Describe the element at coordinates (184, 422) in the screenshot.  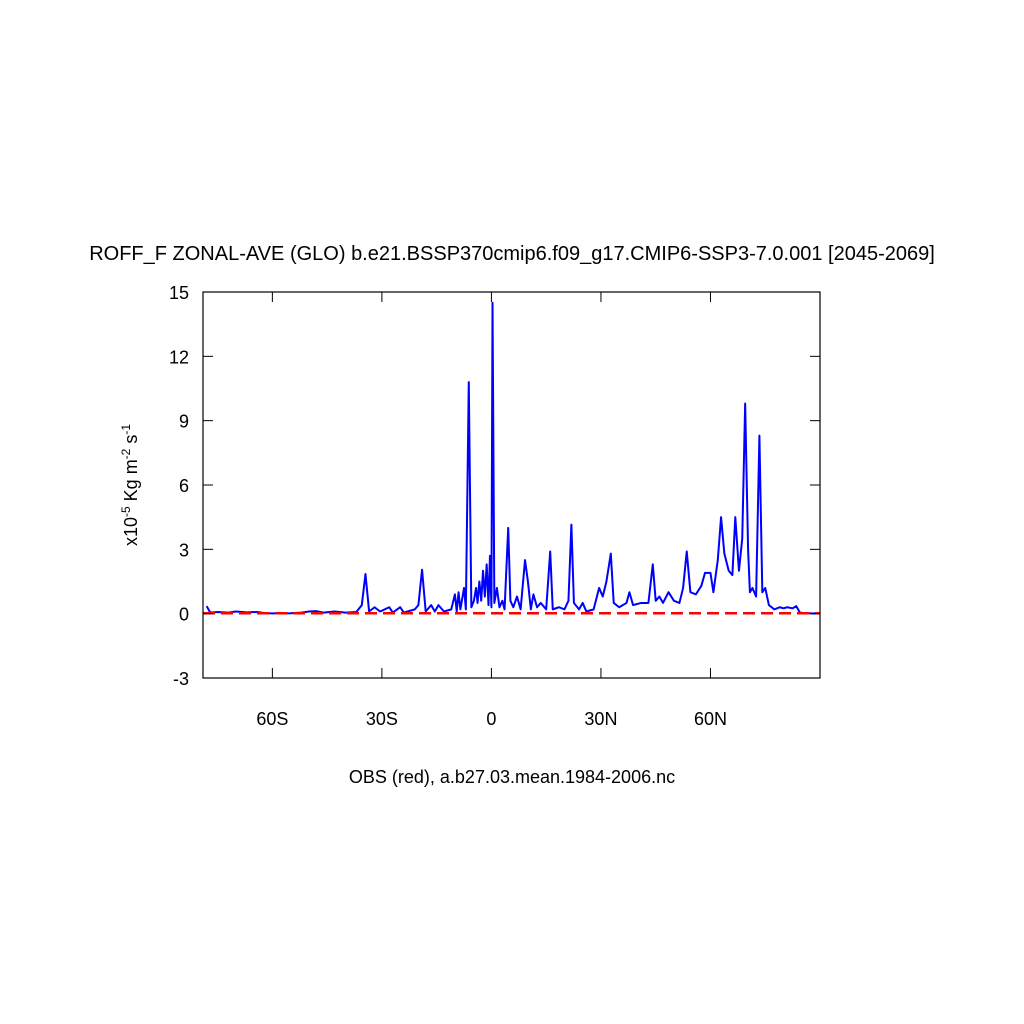
I see `y-tick-label: 9` at that location.